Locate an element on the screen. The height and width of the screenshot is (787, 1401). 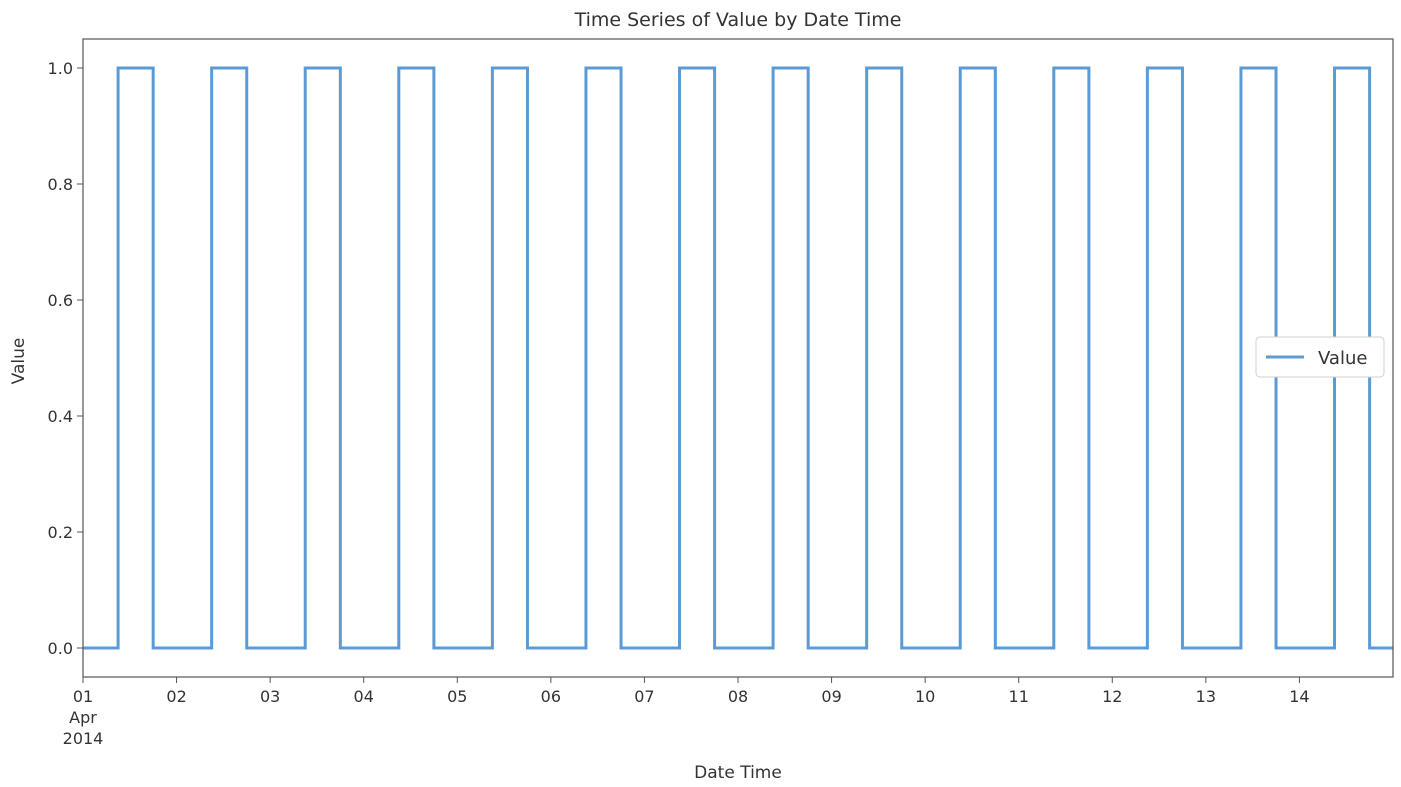
y-tick-label: 0.6 is located at coordinates (60, 300).